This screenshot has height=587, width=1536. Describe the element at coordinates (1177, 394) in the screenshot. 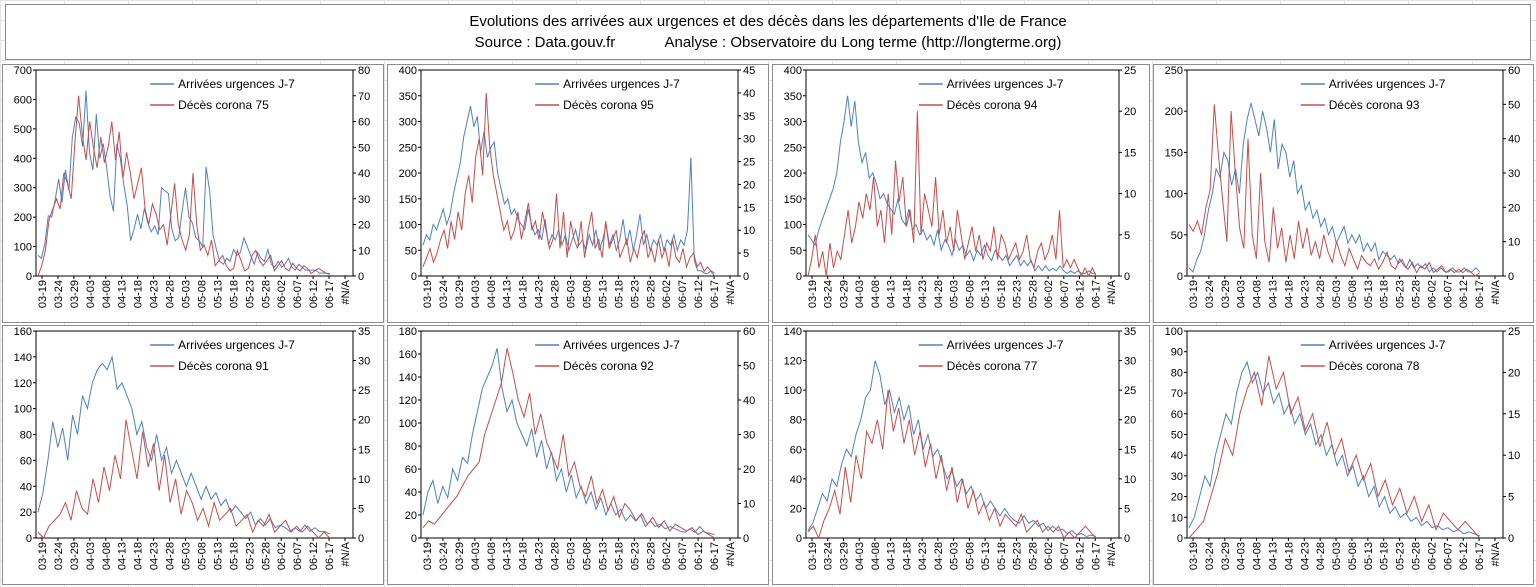

I see `left-axis-tick: 70` at that location.